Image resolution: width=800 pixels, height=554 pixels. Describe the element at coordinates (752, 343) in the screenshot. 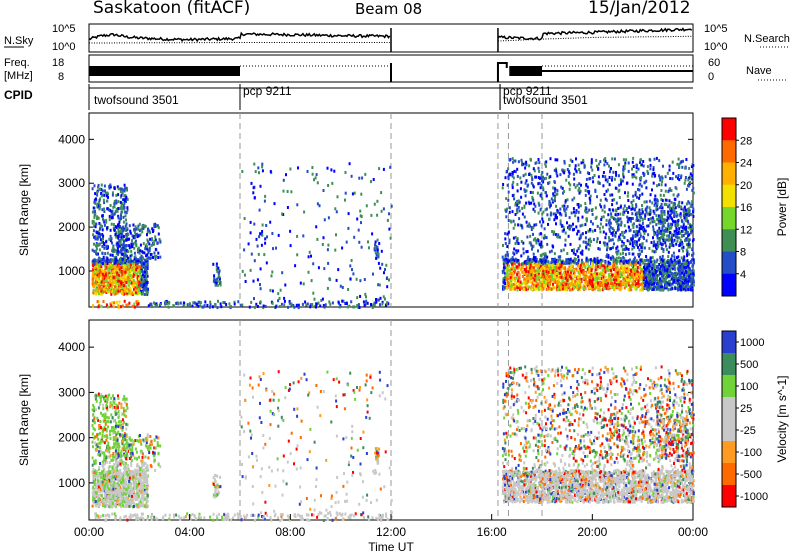

I see `velocity-cb-label-0: 1000` at that location.